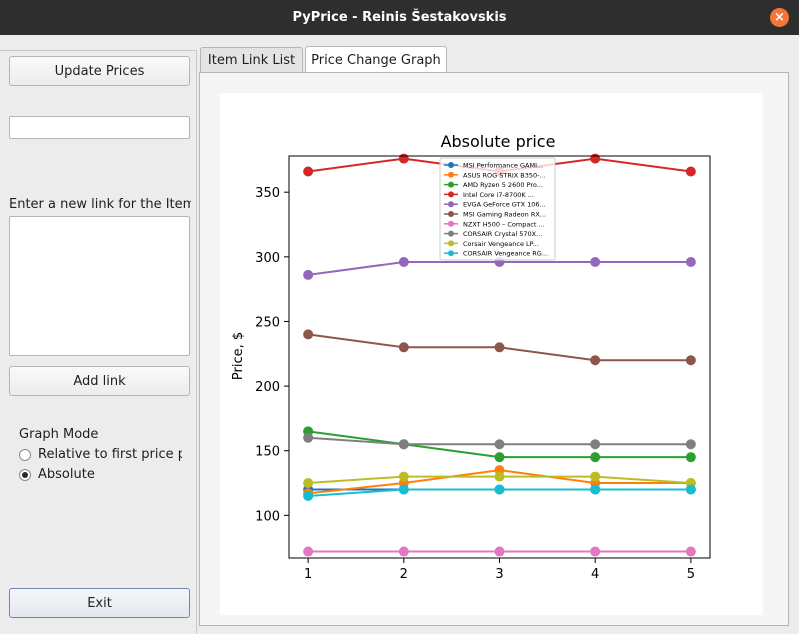 The image size is (799, 634). I want to click on x-tick-label: 1, so click(308, 574).